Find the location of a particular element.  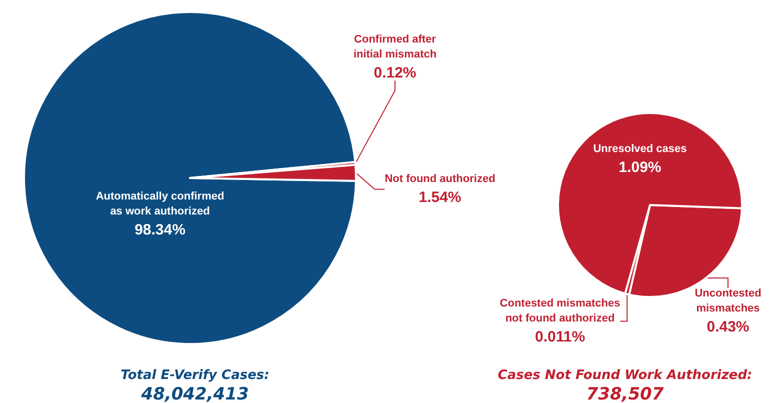

slice-label: Uncontested mismatches is located at coordinates (728, 301).